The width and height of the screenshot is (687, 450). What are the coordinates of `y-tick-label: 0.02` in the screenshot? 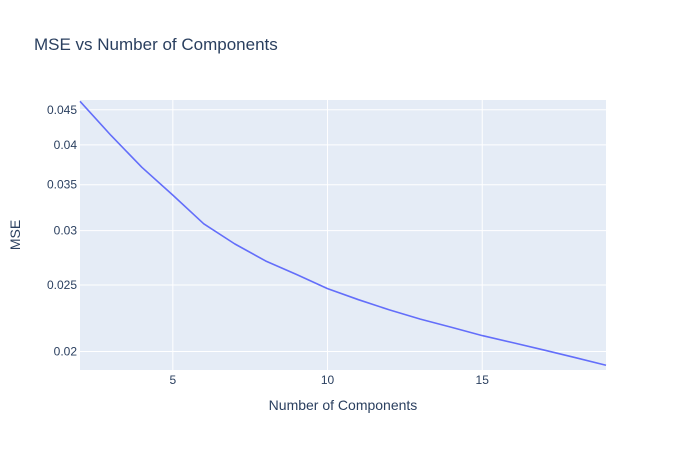 It's located at (66, 352).